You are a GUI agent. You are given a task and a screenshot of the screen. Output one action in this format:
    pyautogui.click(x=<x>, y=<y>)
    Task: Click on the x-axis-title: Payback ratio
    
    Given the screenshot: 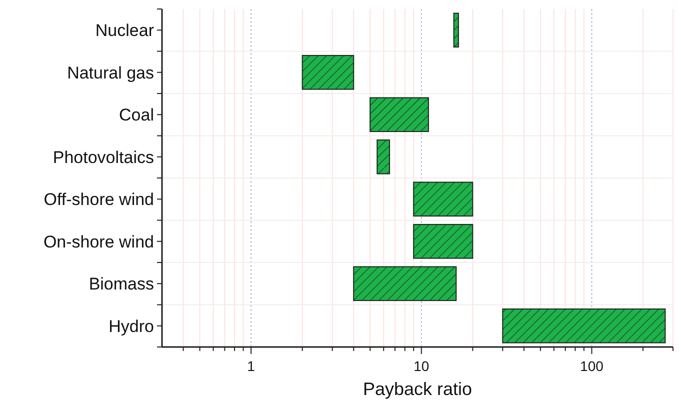 What is the action you would take?
    pyautogui.click(x=417, y=389)
    